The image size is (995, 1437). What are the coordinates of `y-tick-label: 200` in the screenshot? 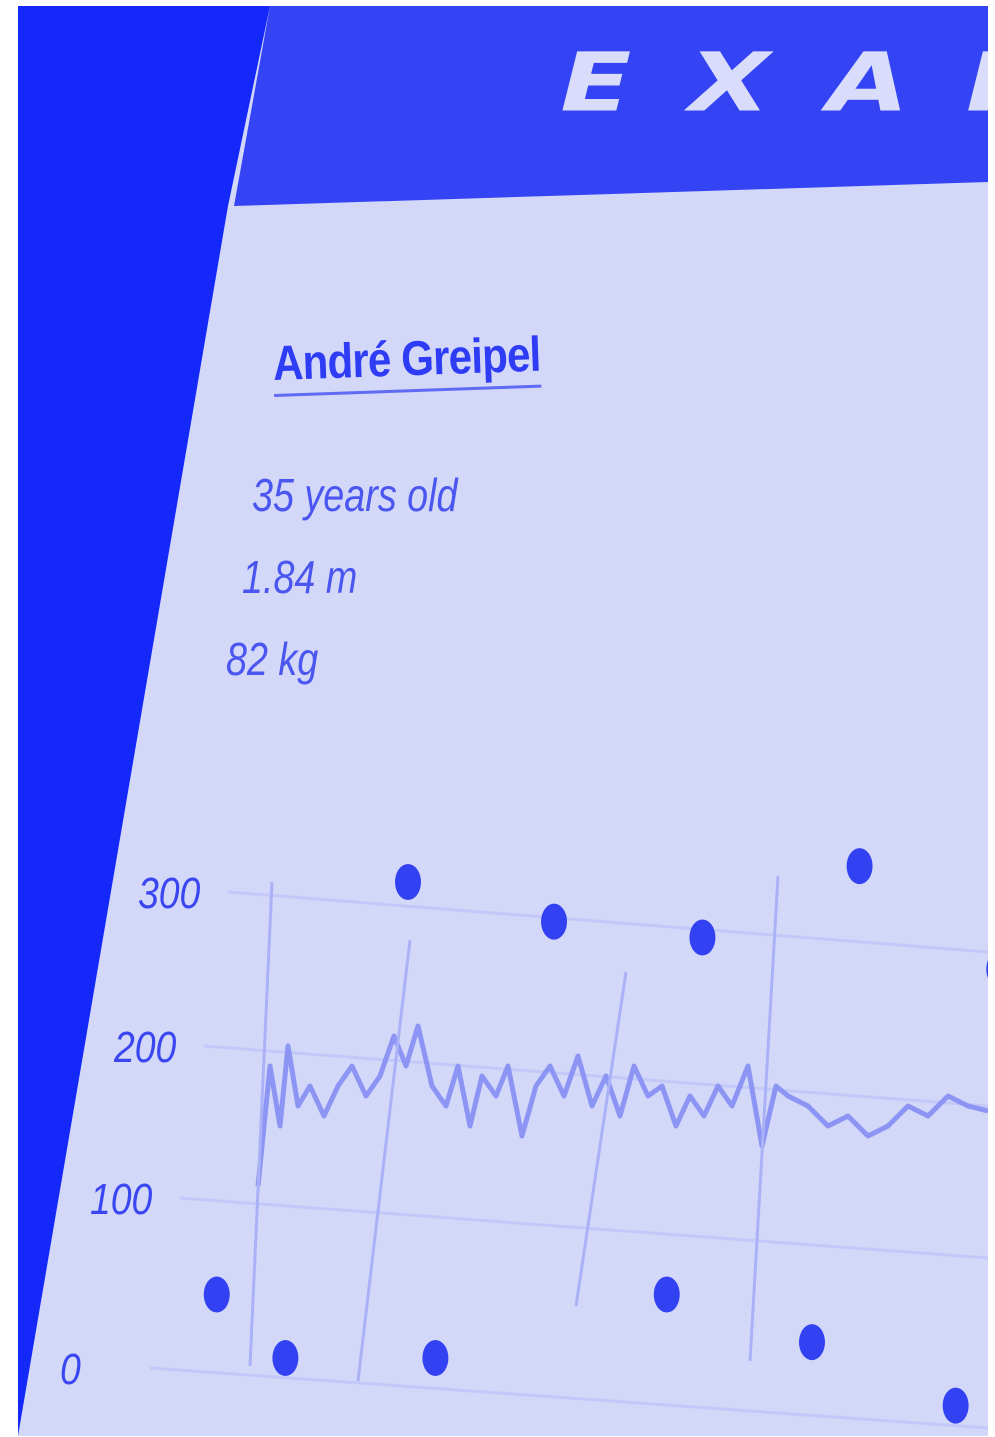 It's located at (145, 1047).